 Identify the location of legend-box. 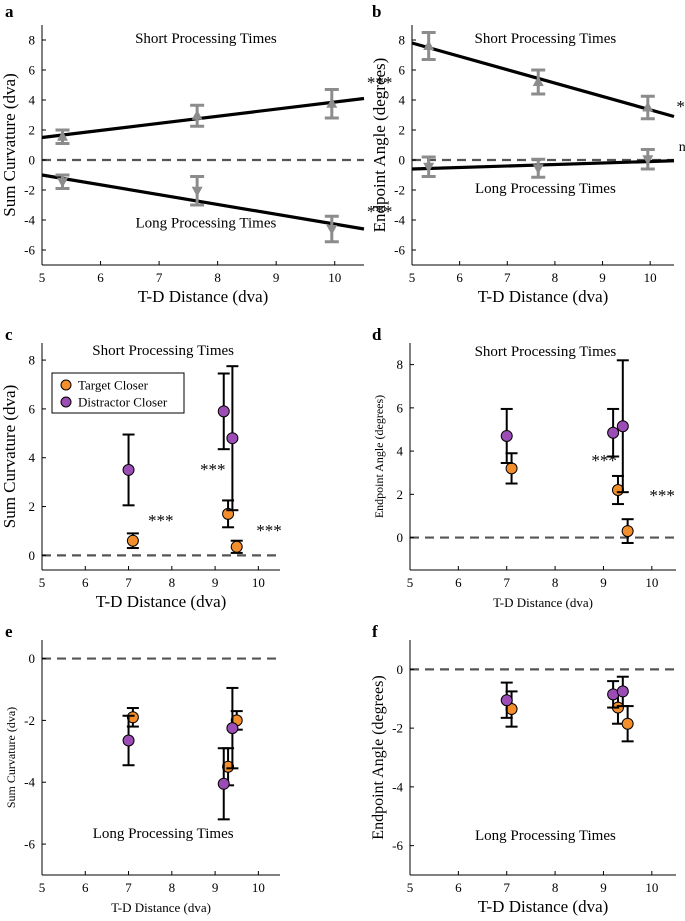
(118, 393).